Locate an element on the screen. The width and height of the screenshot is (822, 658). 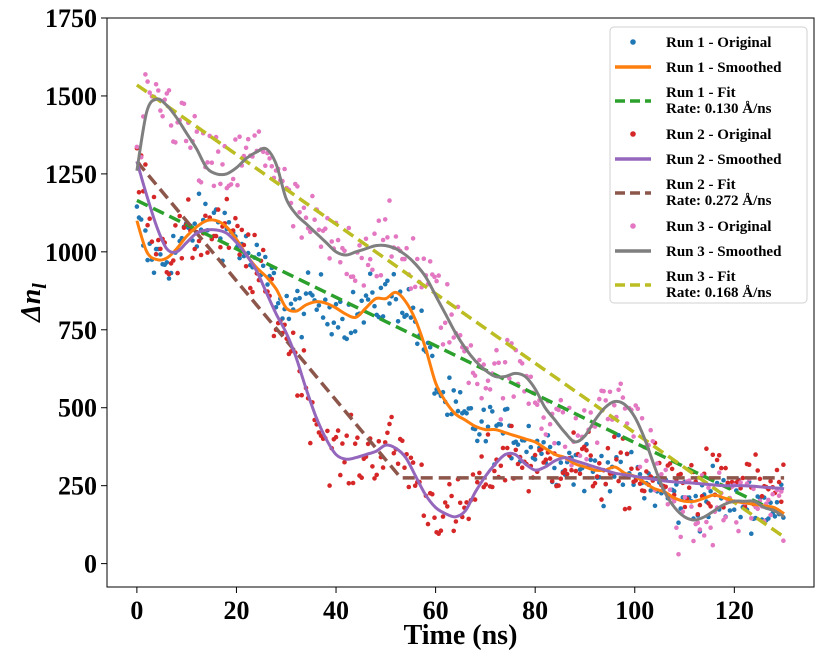
legend-rate: Rate: 0.168 Å/ns is located at coordinates (719, 293).